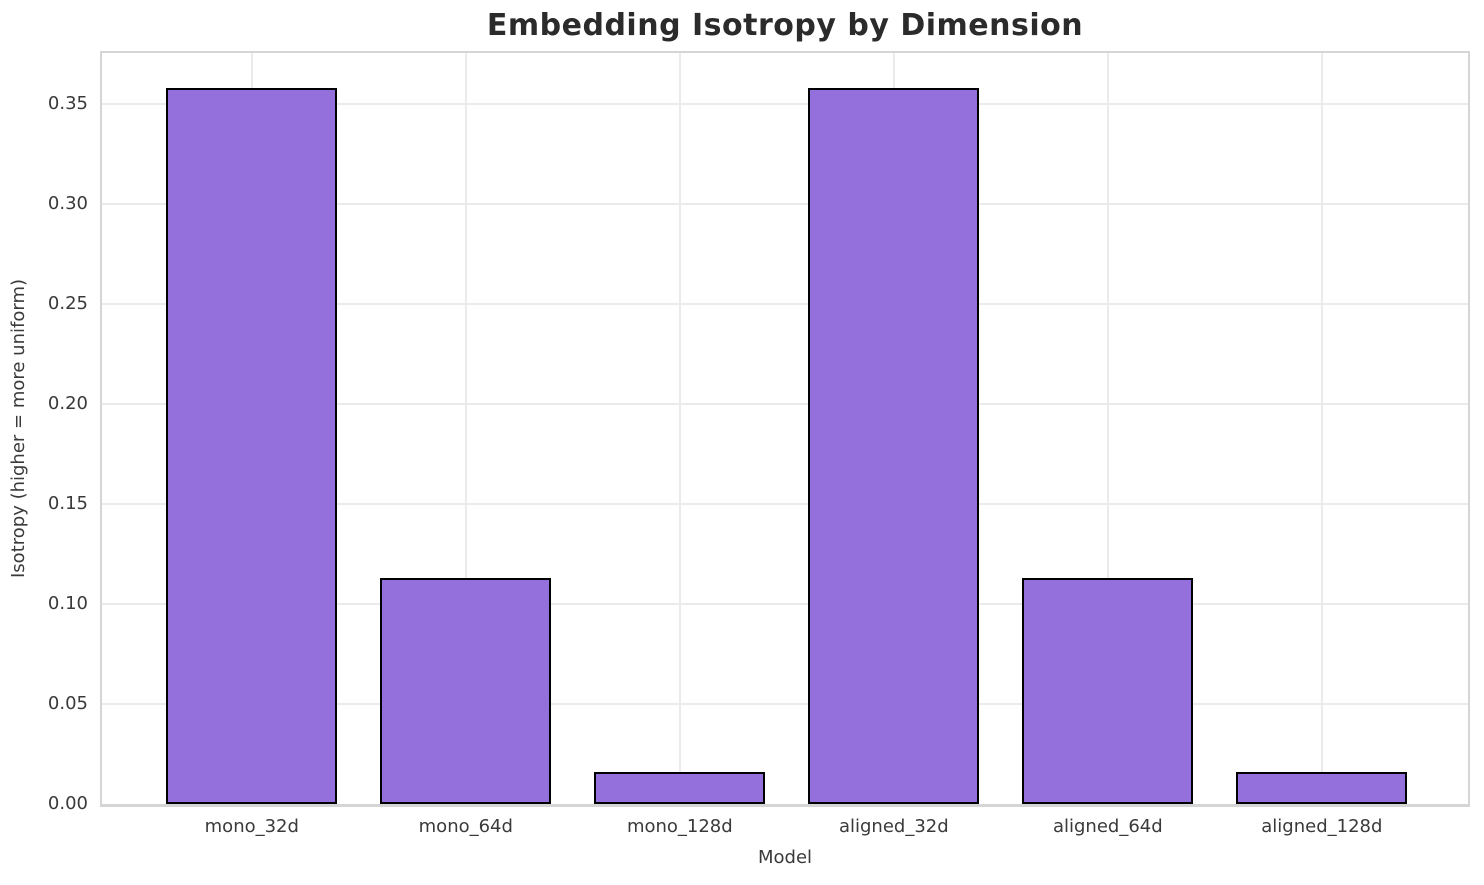  What do you see at coordinates (67, 303) in the screenshot?
I see `y-tick-label: 0.25` at bounding box center [67, 303].